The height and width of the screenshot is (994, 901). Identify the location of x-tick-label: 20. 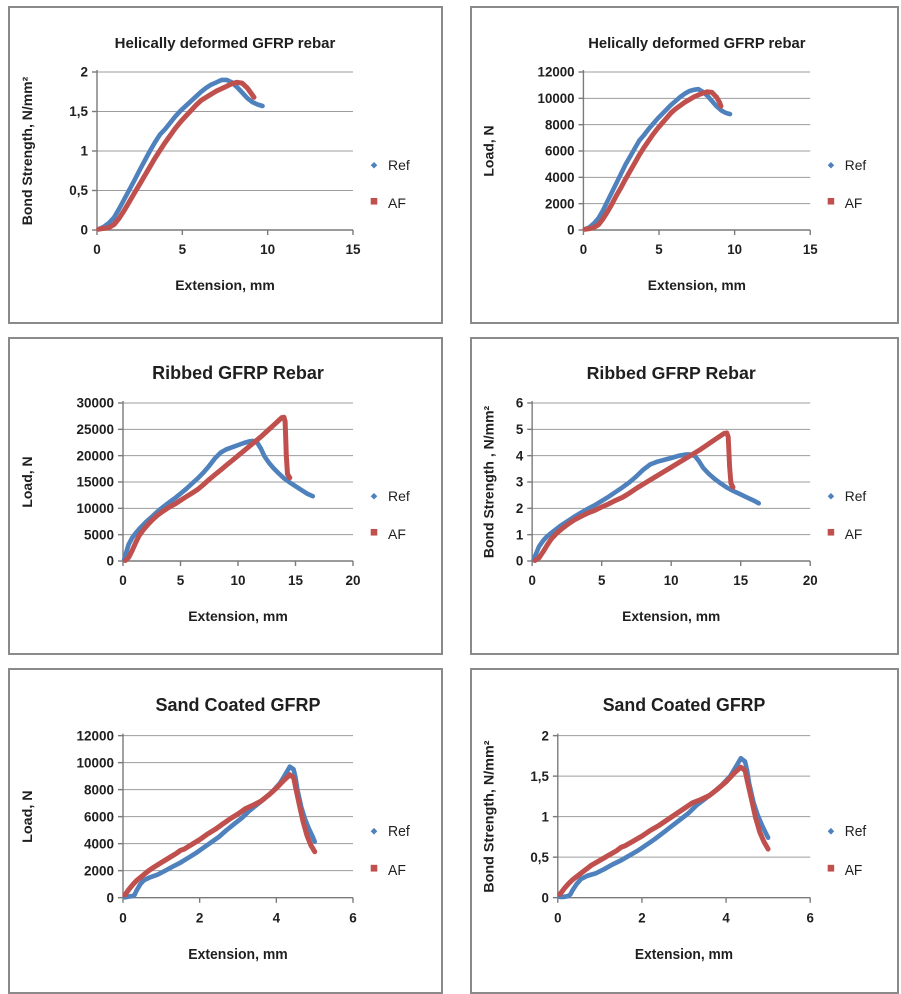
(810, 580).